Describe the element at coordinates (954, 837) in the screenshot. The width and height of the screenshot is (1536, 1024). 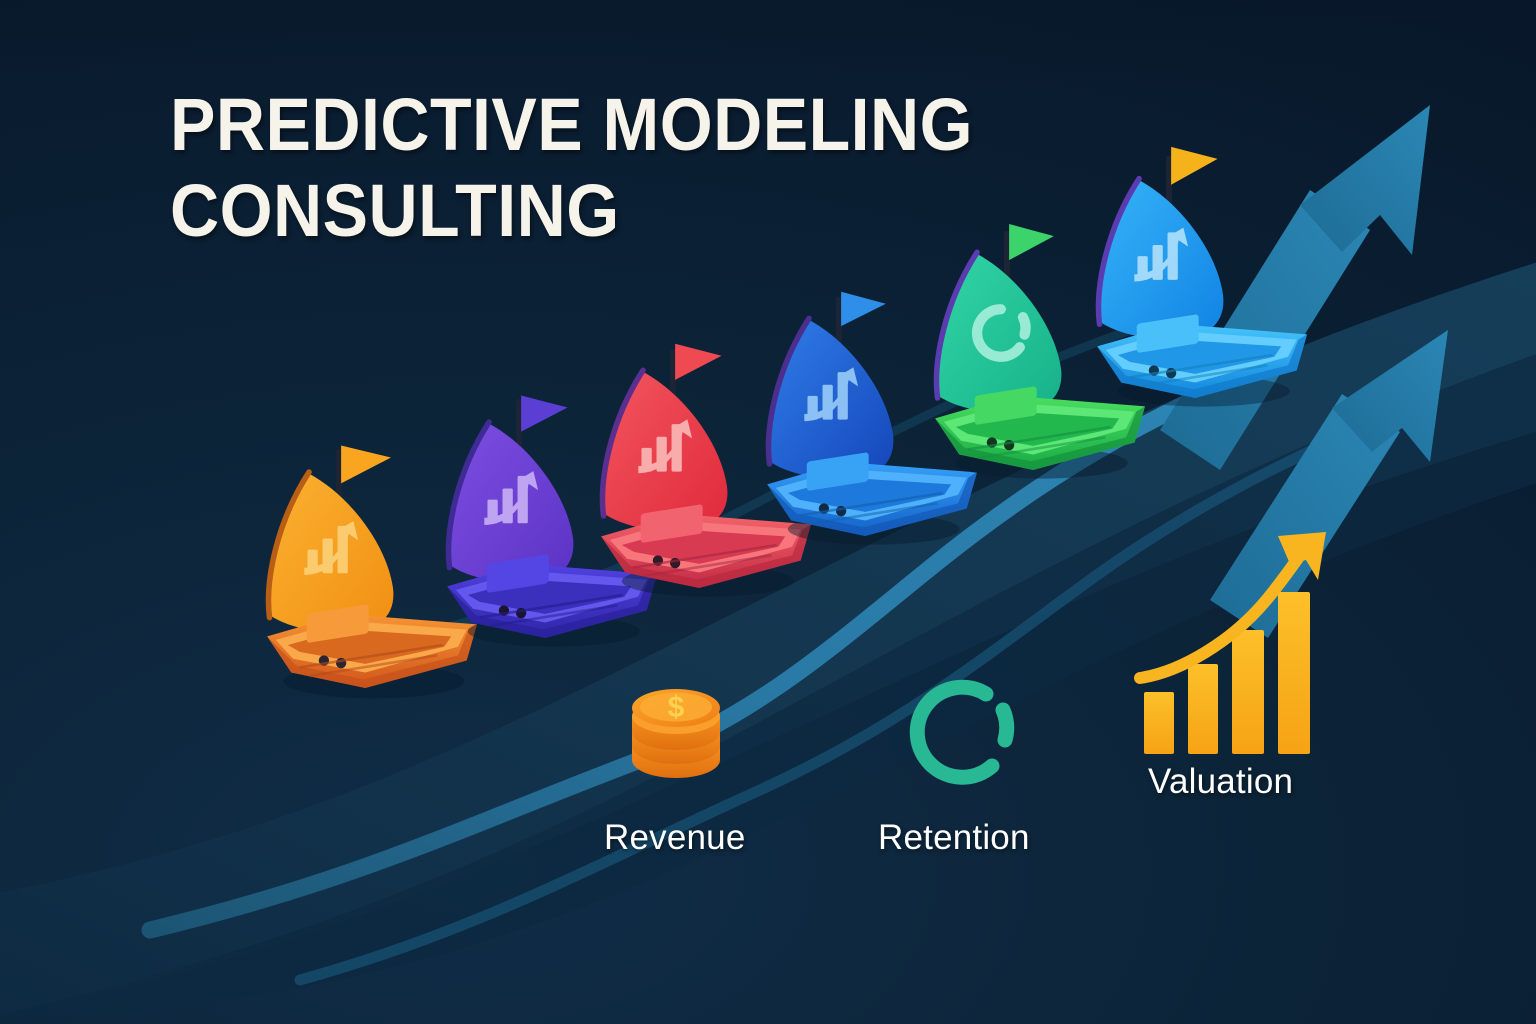
I see `kpi-label-retention: Retention` at that location.